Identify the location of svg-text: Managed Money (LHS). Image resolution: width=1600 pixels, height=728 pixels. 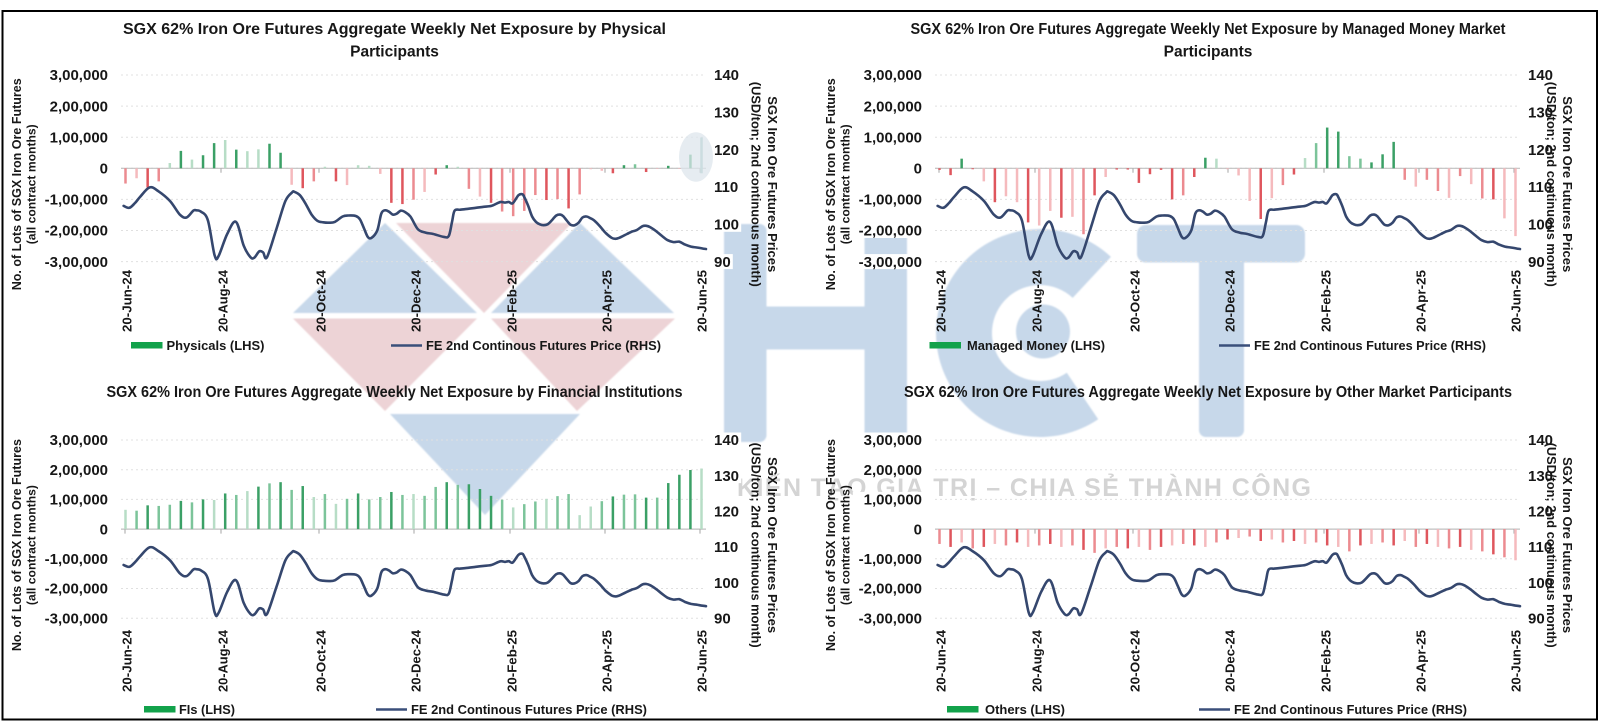
(1036, 345).